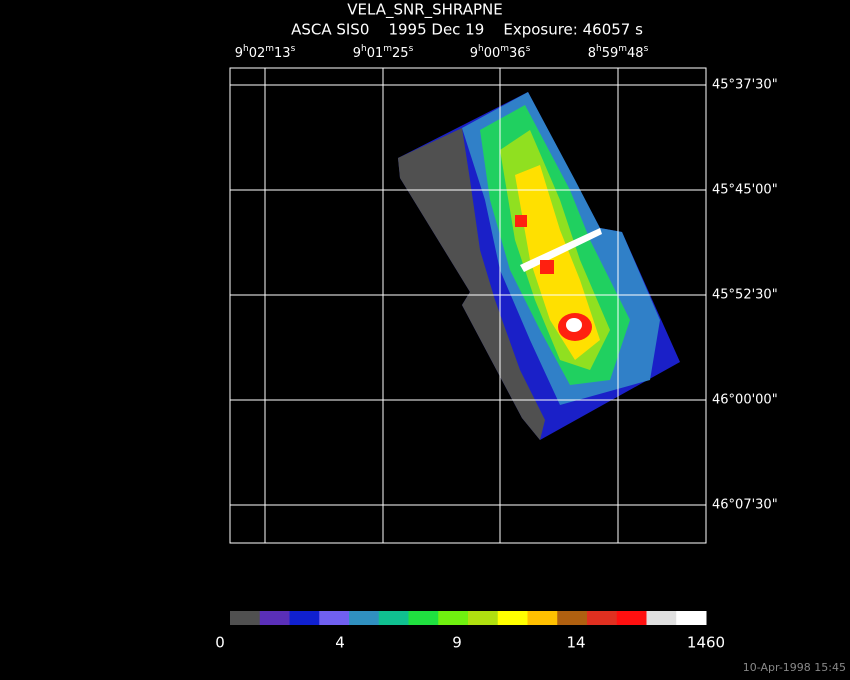 The width and height of the screenshot is (850, 680). I want to click on dec-label: 46°07'30", so click(745, 505).